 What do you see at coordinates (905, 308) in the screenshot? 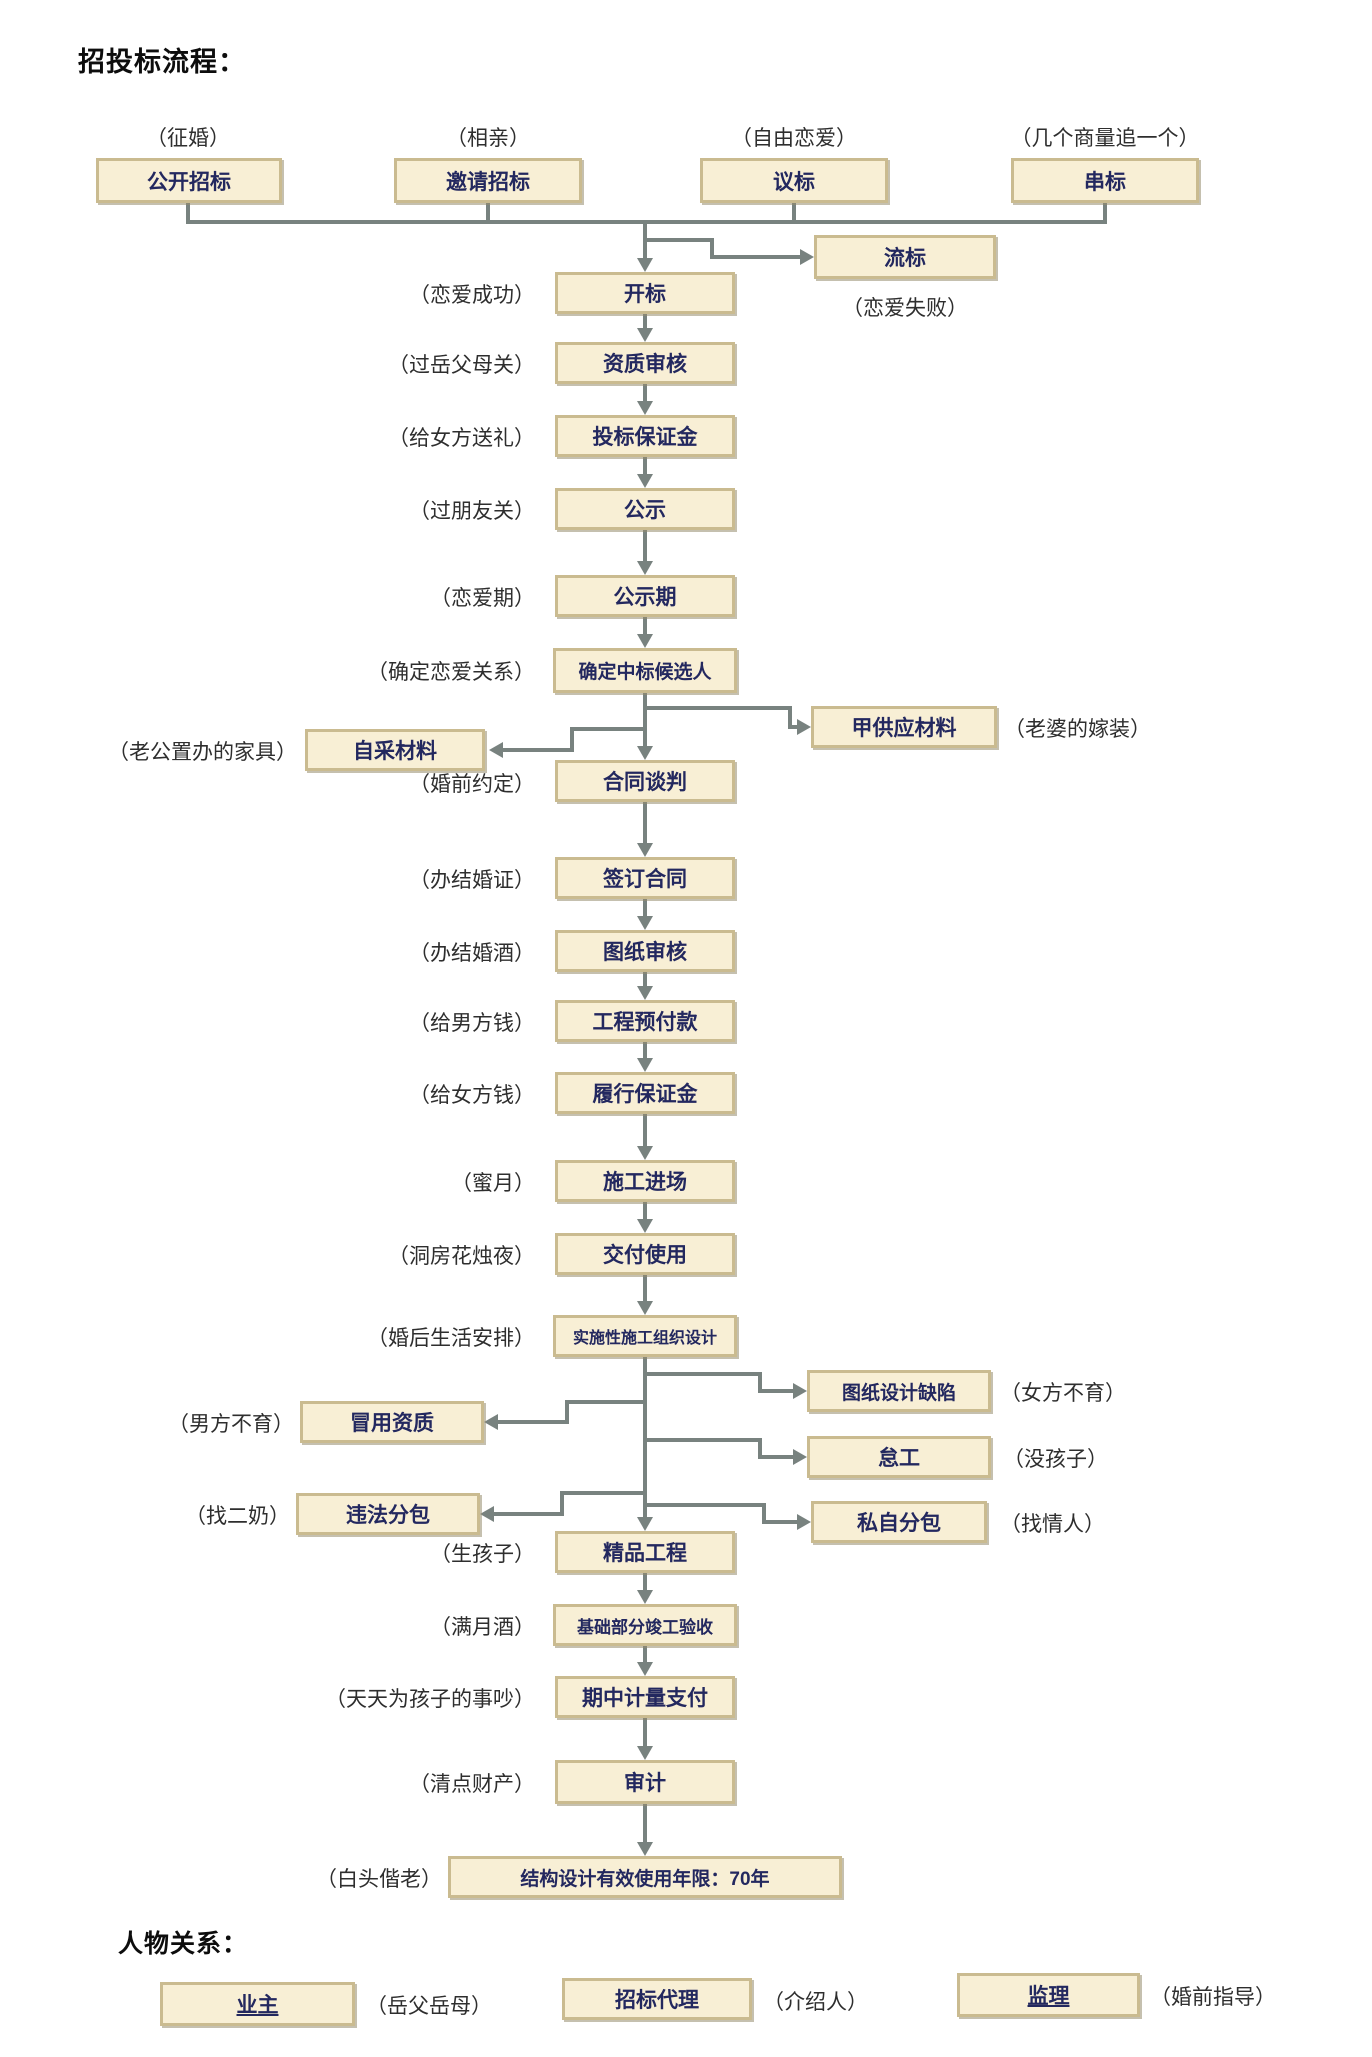
I see `note-love-failed: （恋爱失败）` at bounding box center [905, 308].